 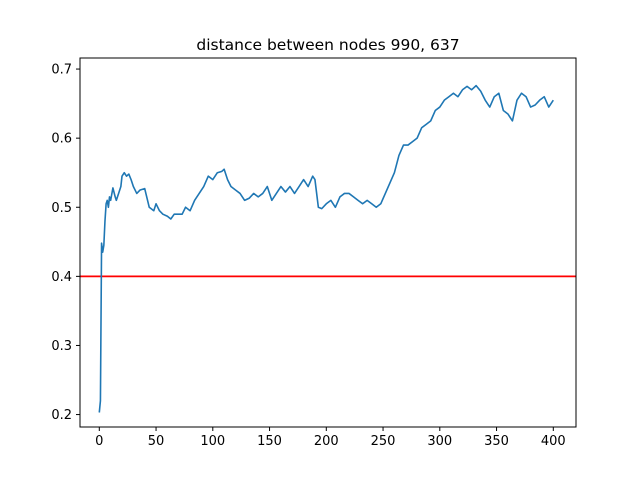 I want to click on y-tick-label: 0.4, so click(x=61, y=277).